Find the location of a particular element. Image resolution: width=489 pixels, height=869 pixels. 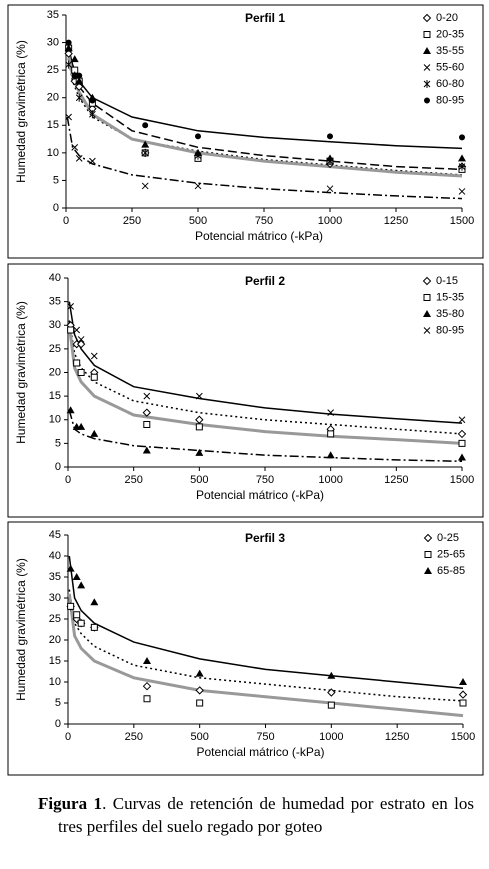

legend-label: 0-25 is located at coordinates (448, 538).